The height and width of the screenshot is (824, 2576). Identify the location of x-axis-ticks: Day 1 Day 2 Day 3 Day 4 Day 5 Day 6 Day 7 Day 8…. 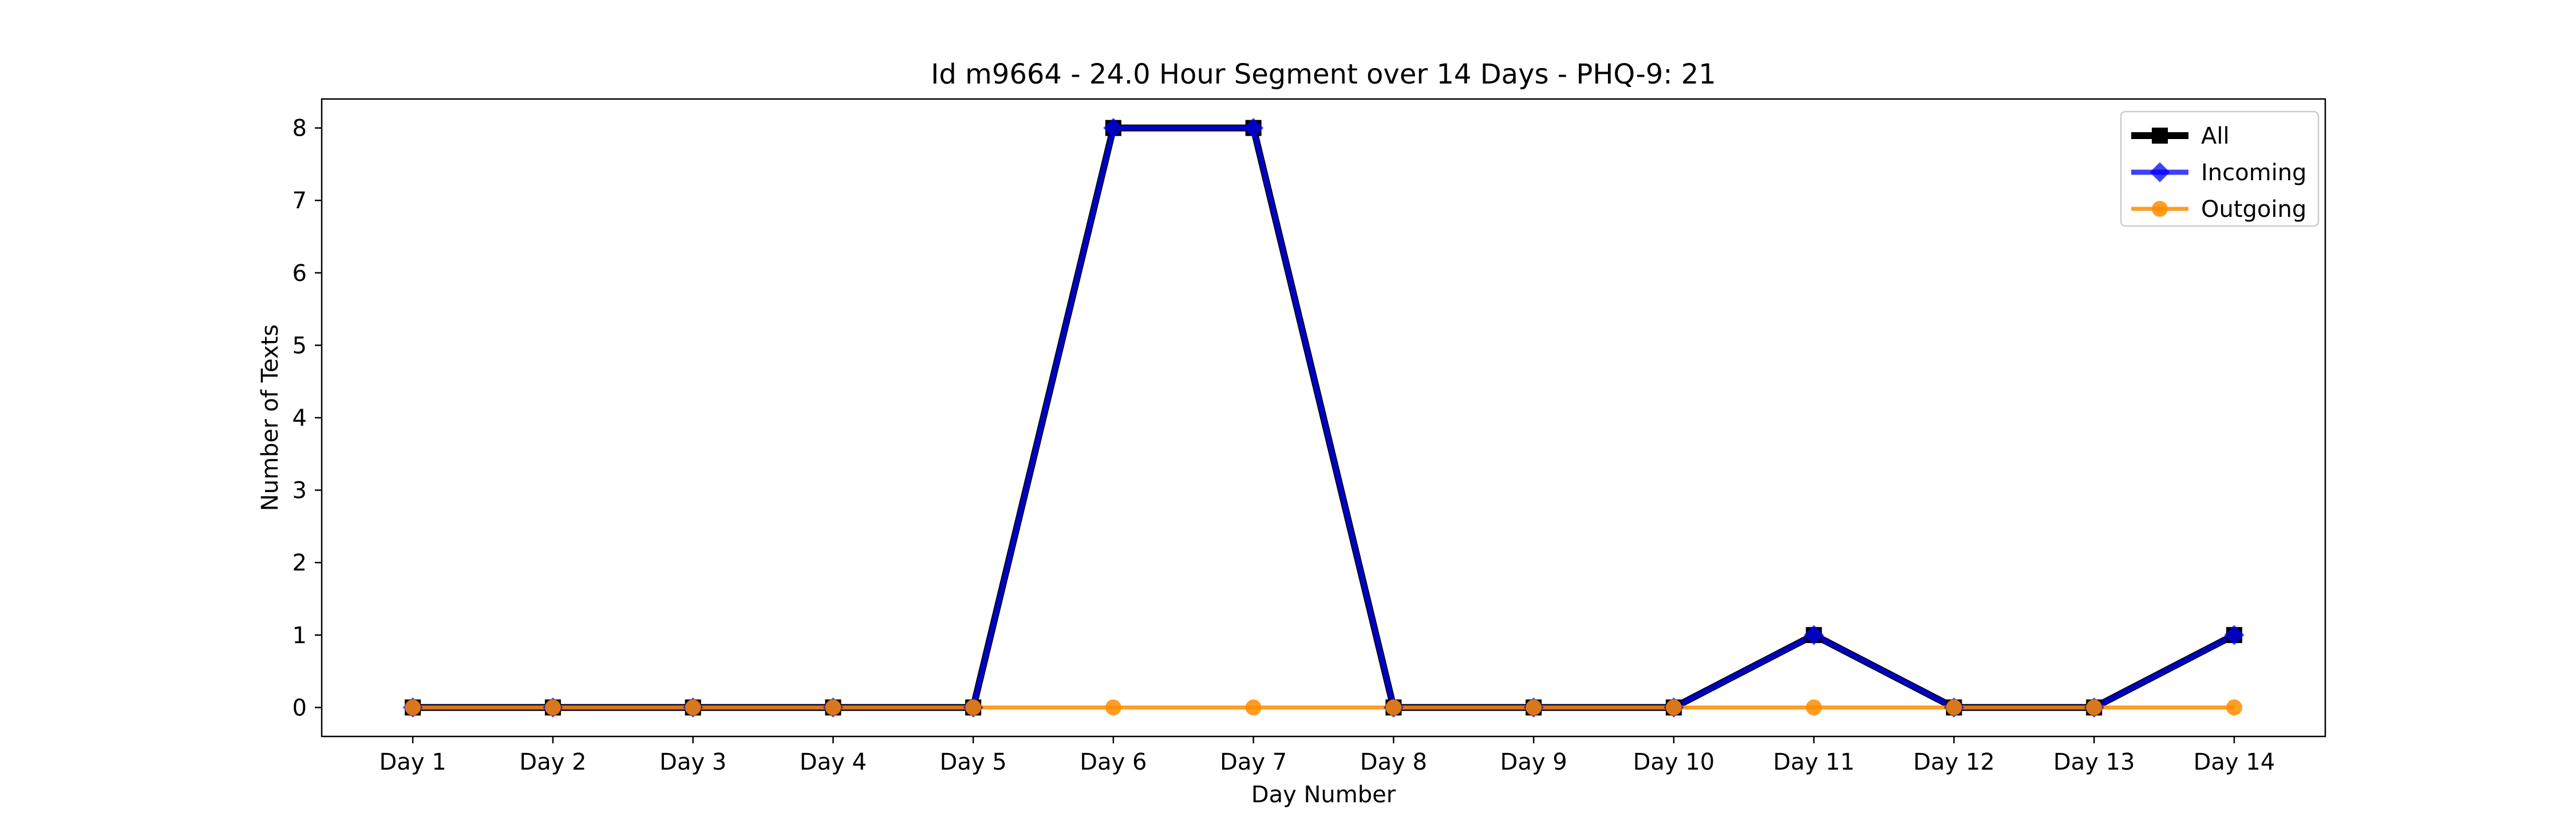
(1327, 755).